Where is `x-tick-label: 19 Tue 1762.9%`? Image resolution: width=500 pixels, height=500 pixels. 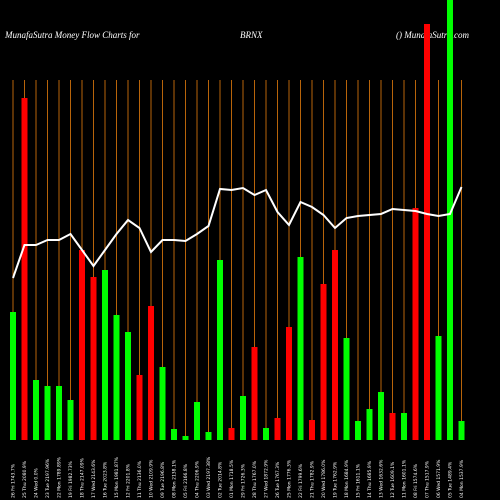 x-tick-label: 19 Tue 1762.9% is located at coordinates (336, 479).